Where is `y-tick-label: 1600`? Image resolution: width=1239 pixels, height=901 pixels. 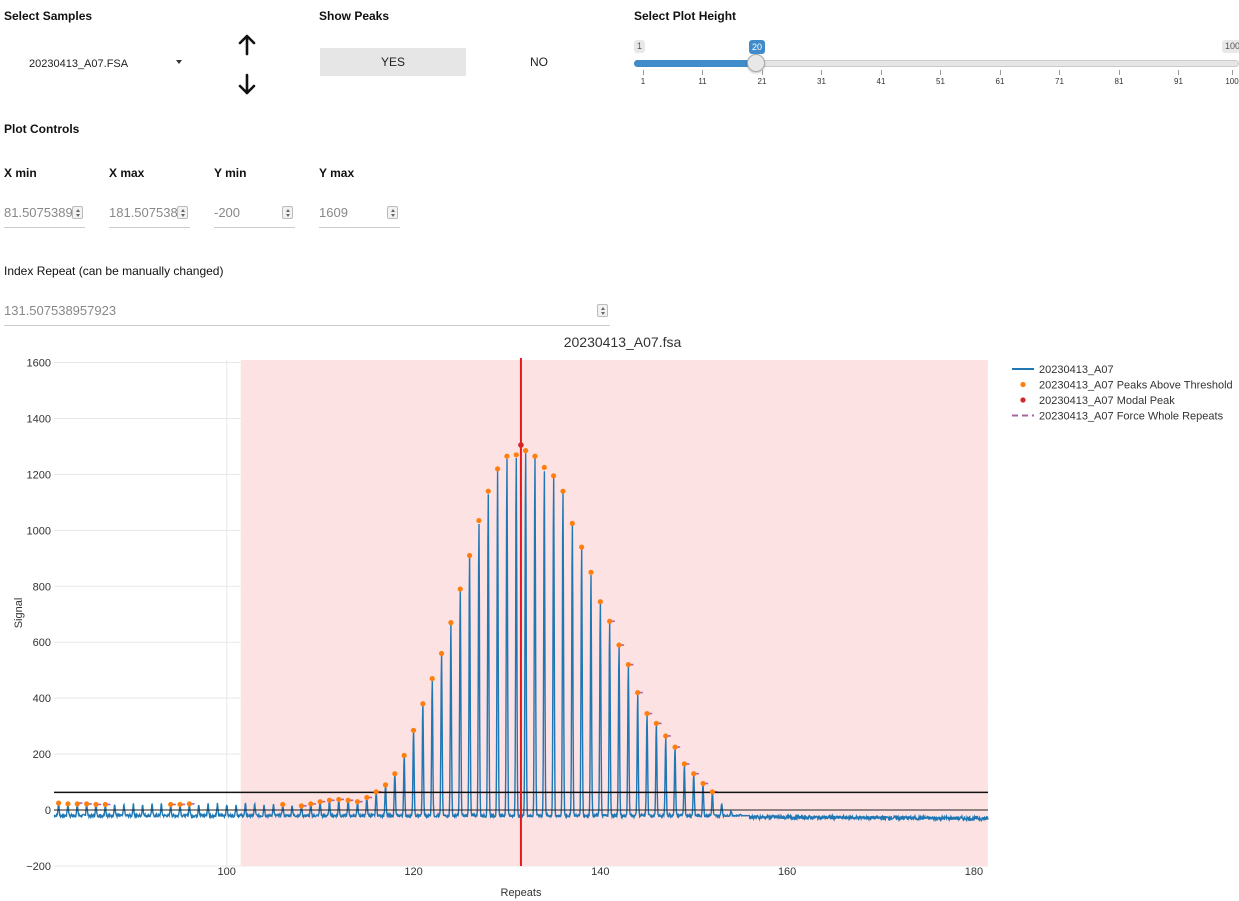 y-tick-label: 1600 is located at coordinates (39, 364).